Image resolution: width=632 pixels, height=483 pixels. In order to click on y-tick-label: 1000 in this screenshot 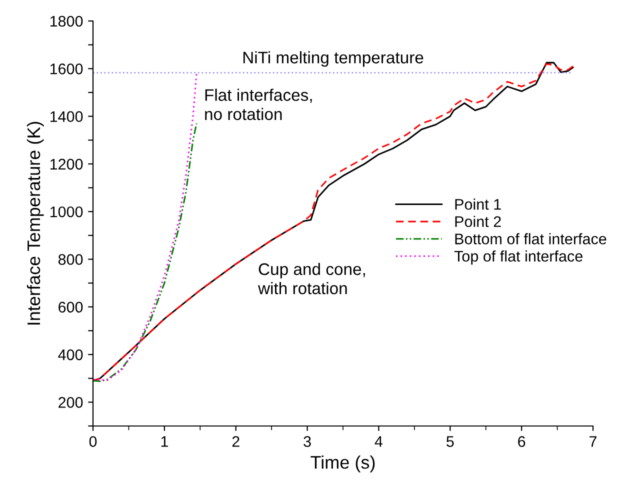, I will do `click(66, 212)`.